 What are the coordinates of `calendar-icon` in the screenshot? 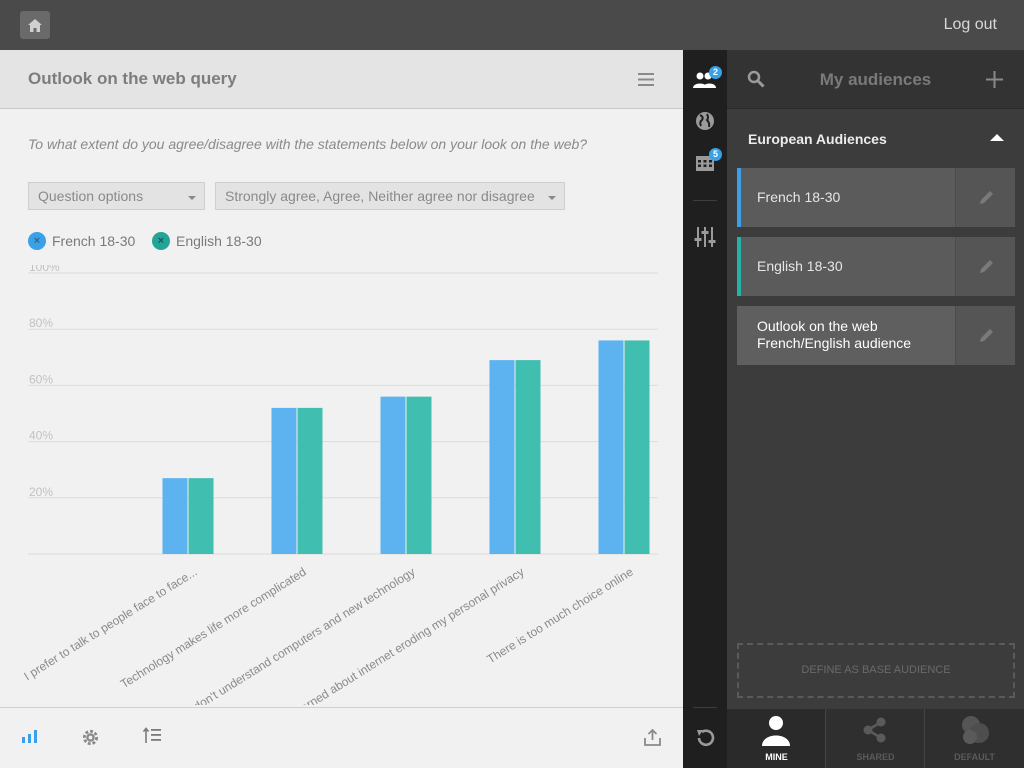 It's located at (705, 163).